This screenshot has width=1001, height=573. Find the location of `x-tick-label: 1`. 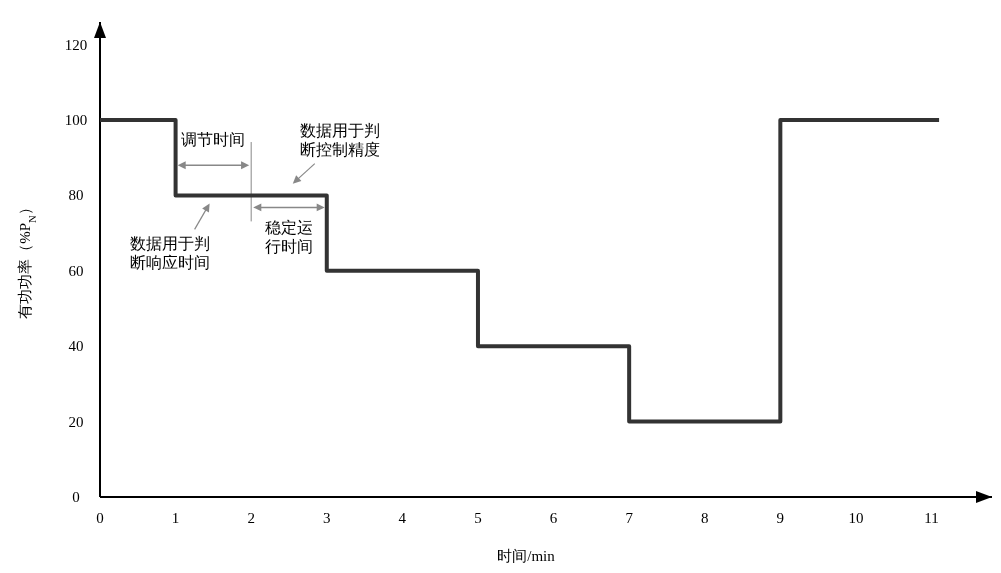

x-tick-label: 1 is located at coordinates (175, 518).